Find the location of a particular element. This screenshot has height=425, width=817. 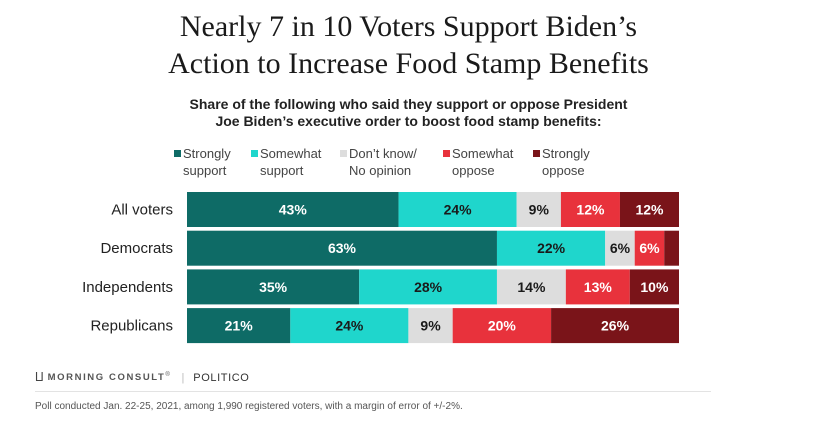

brand-registered-mark: ® is located at coordinates (168, 374).